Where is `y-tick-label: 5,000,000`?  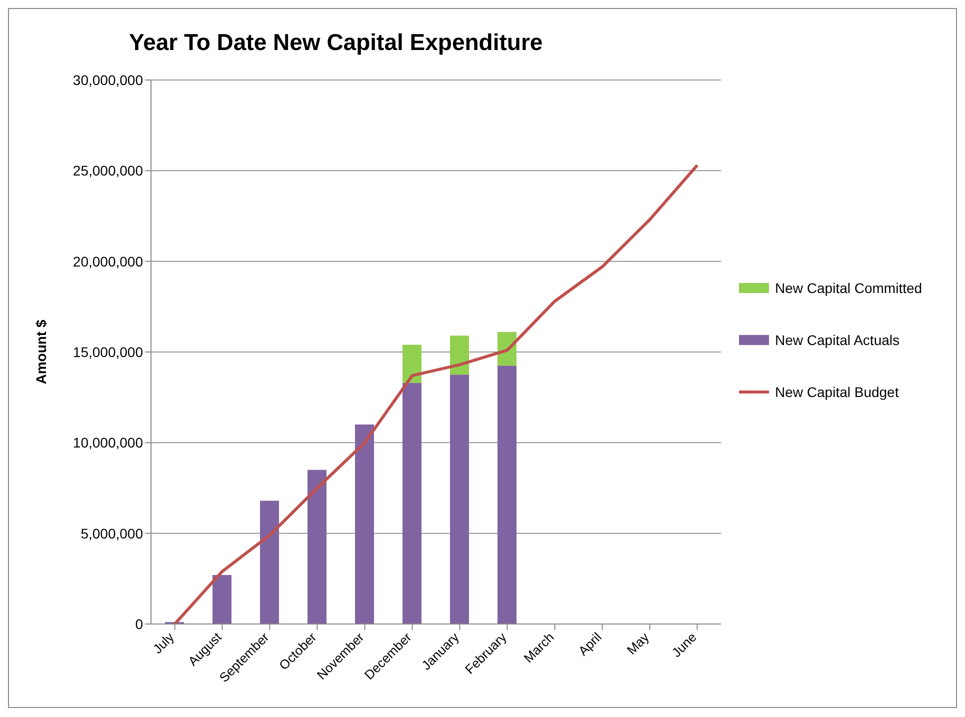
y-tick-label: 5,000,000 is located at coordinates (112, 533).